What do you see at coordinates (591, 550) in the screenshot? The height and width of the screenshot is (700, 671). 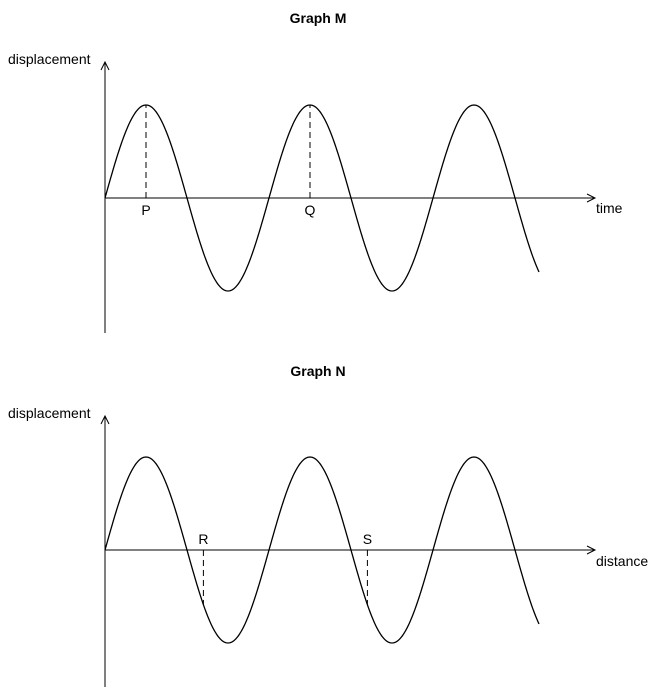 I see `graph-n-x-arrow` at bounding box center [591, 550].